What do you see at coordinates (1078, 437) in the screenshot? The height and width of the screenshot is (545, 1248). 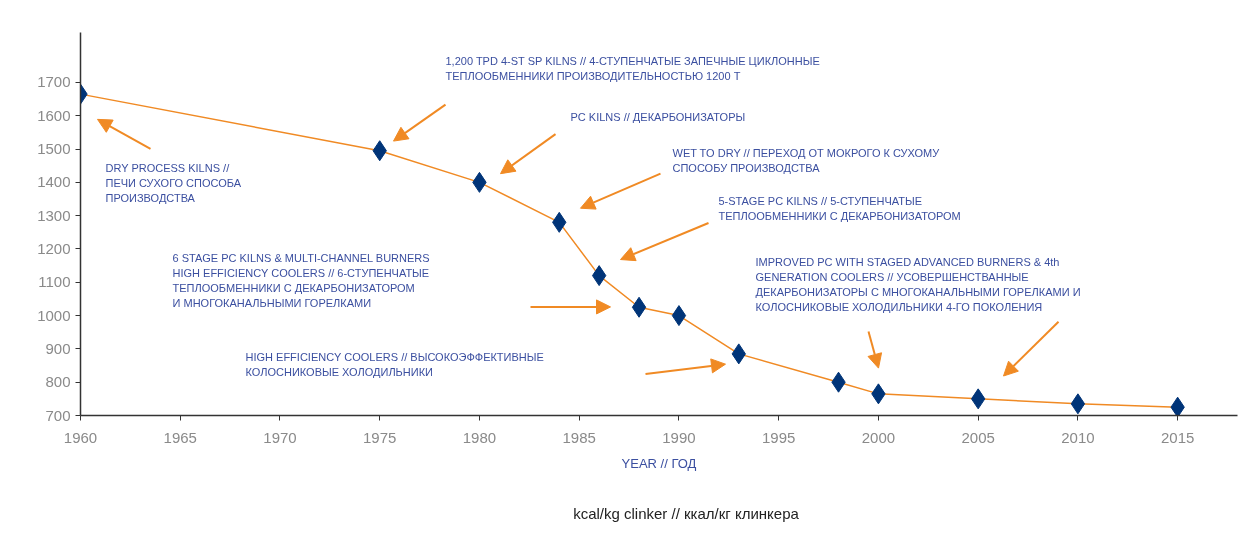 I see `x-tick-label: 2010` at bounding box center [1078, 437].